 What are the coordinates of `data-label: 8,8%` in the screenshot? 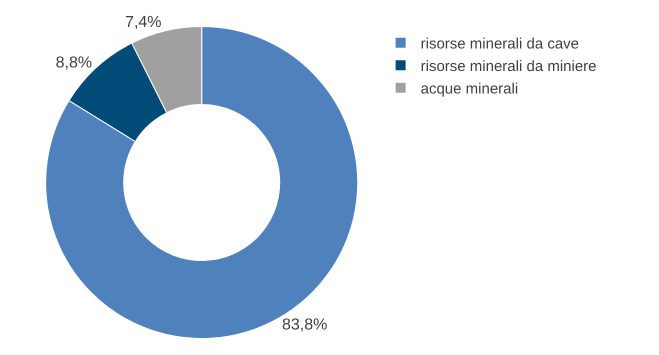 It's located at (74, 63).